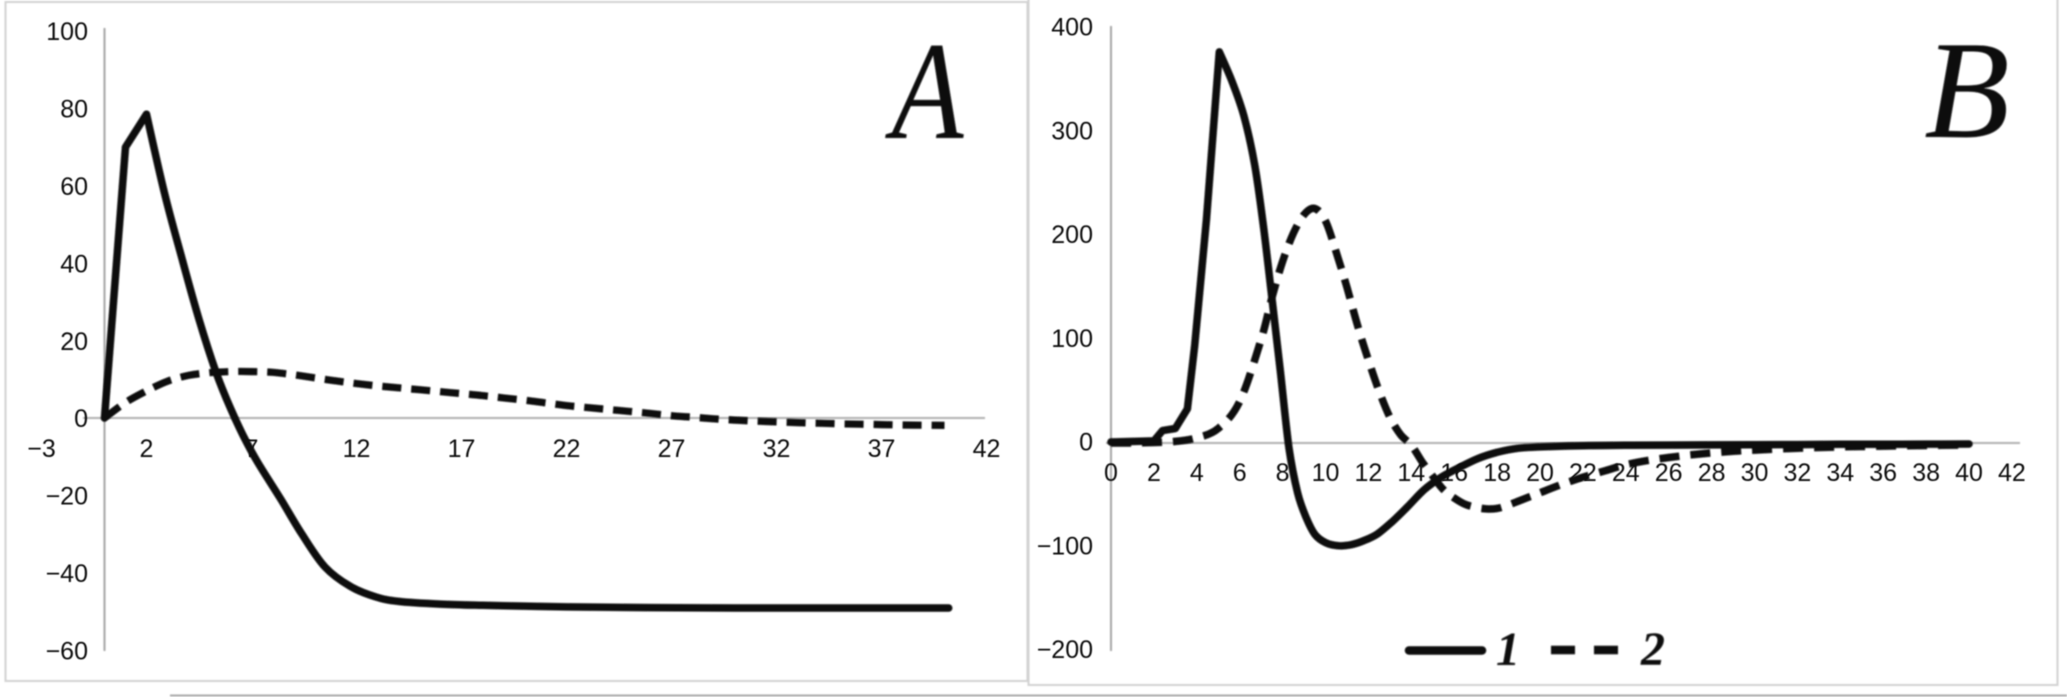  I want to click on svg-text: −3, so click(41, 449).